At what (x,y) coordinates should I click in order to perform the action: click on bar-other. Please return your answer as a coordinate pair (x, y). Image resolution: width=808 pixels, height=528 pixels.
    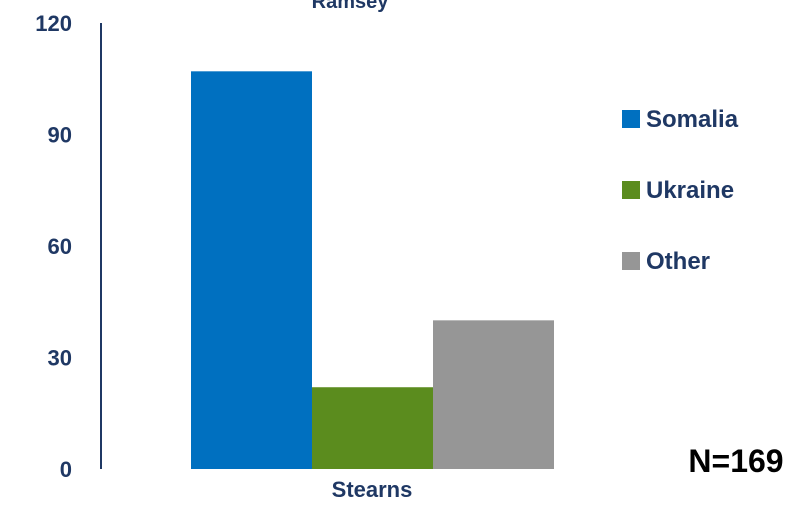
    Looking at the image, I should click on (493, 394).